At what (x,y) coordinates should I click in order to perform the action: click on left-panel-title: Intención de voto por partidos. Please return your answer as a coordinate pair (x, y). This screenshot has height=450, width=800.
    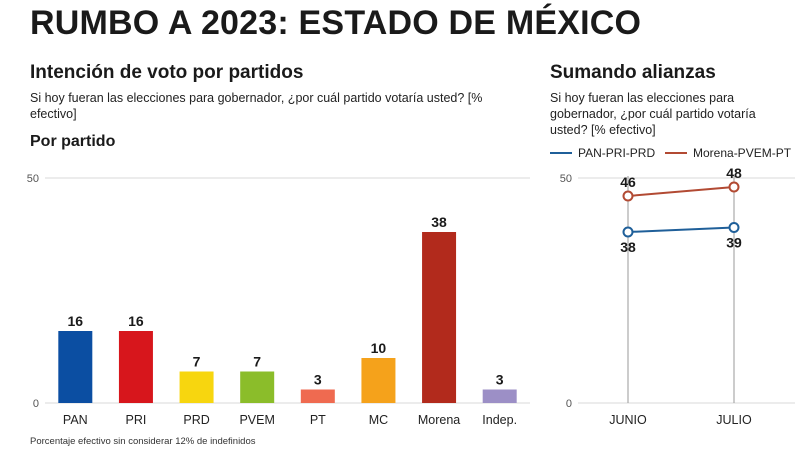
    Looking at the image, I should click on (167, 72).